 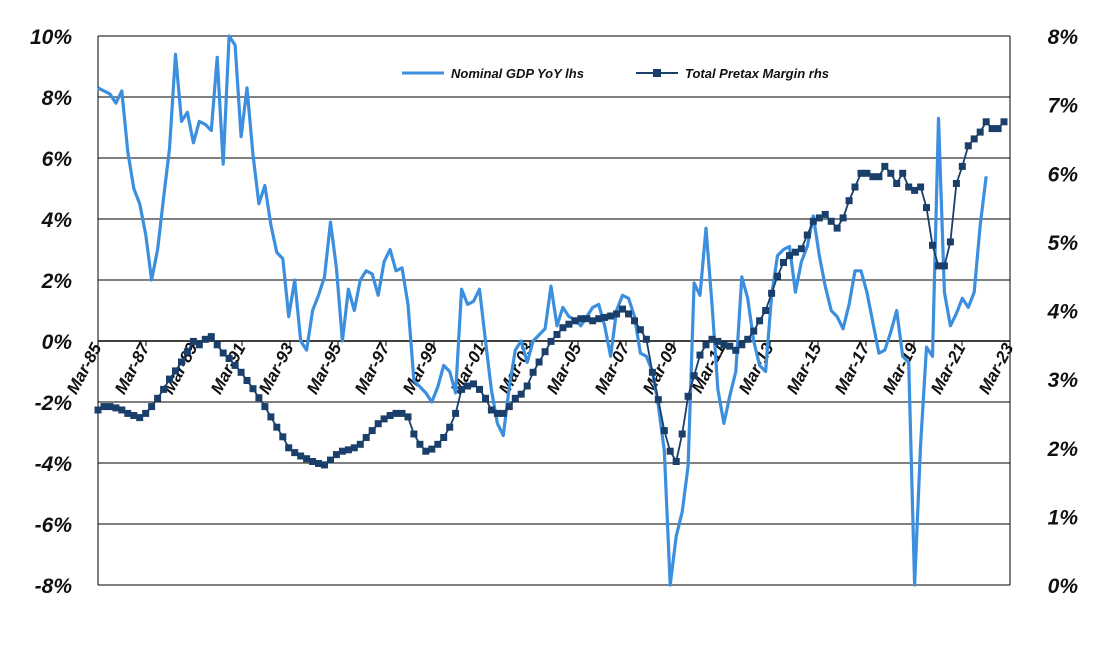 I want to click on right-y-tick-label: 7%, so click(x=1063, y=106).